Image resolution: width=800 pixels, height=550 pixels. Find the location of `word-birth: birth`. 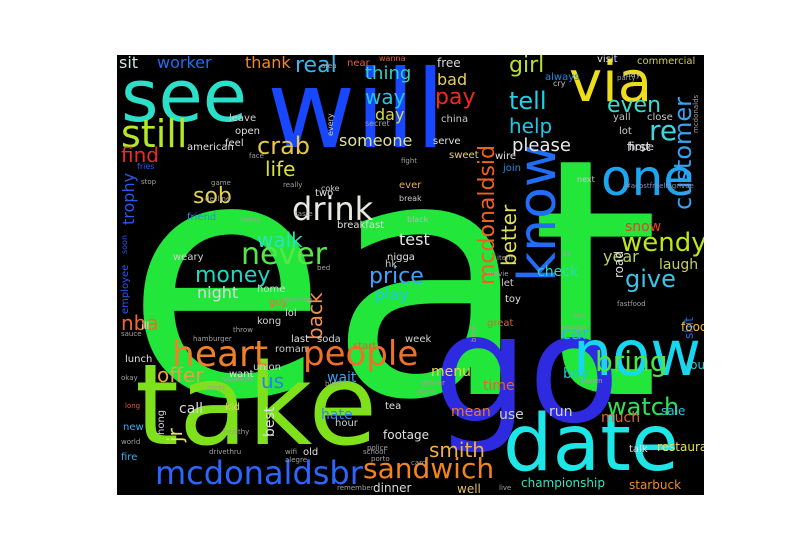

word-birth: birth is located at coordinates (333, 384).